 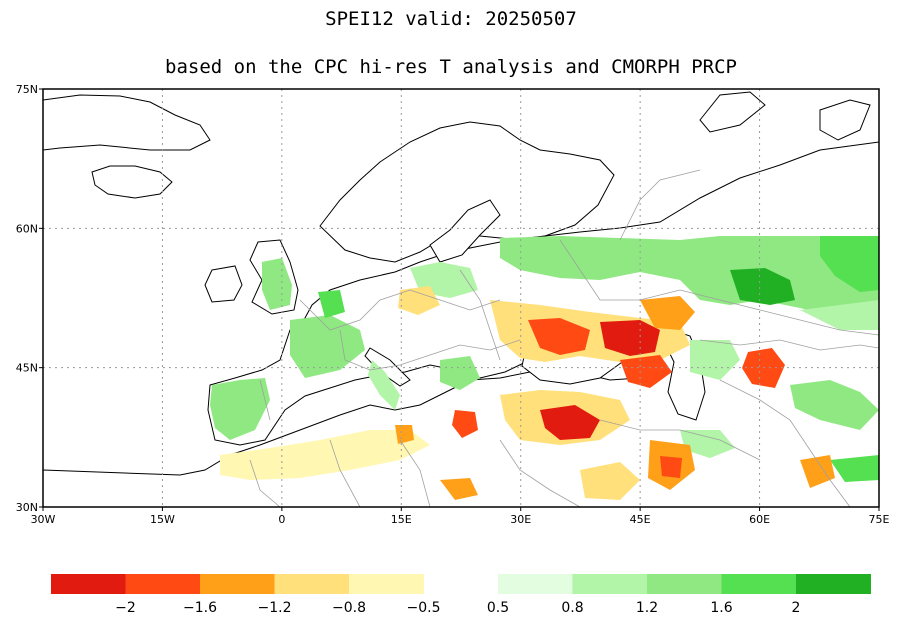 What do you see at coordinates (275, 608) in the screenshot?
I see `colorbar-label: −1.2` at bounding box center [275, 608].